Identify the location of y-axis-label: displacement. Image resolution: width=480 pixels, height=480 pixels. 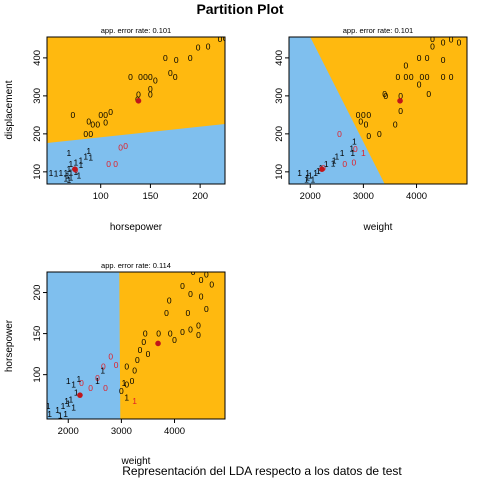
(9, 109).